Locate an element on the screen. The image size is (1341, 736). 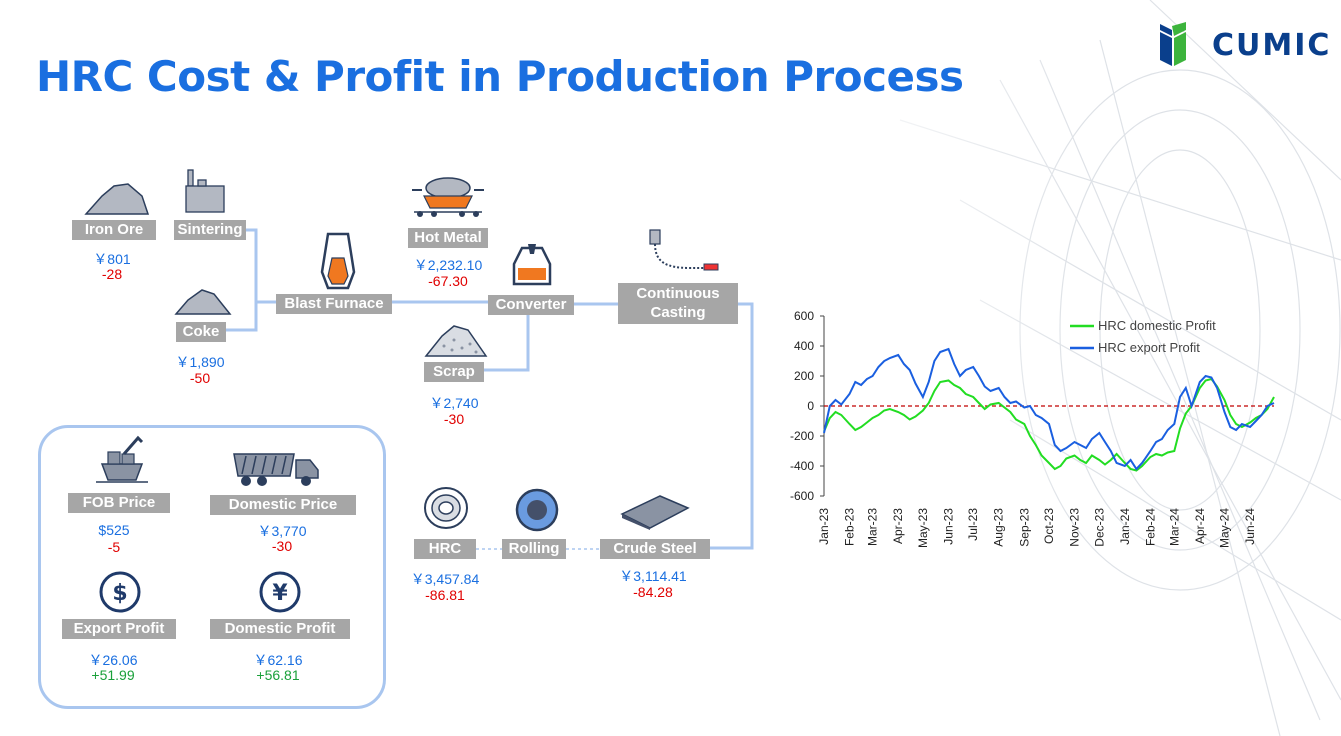
coke-price: ￥1,890 is located at coordinates (200, 362).